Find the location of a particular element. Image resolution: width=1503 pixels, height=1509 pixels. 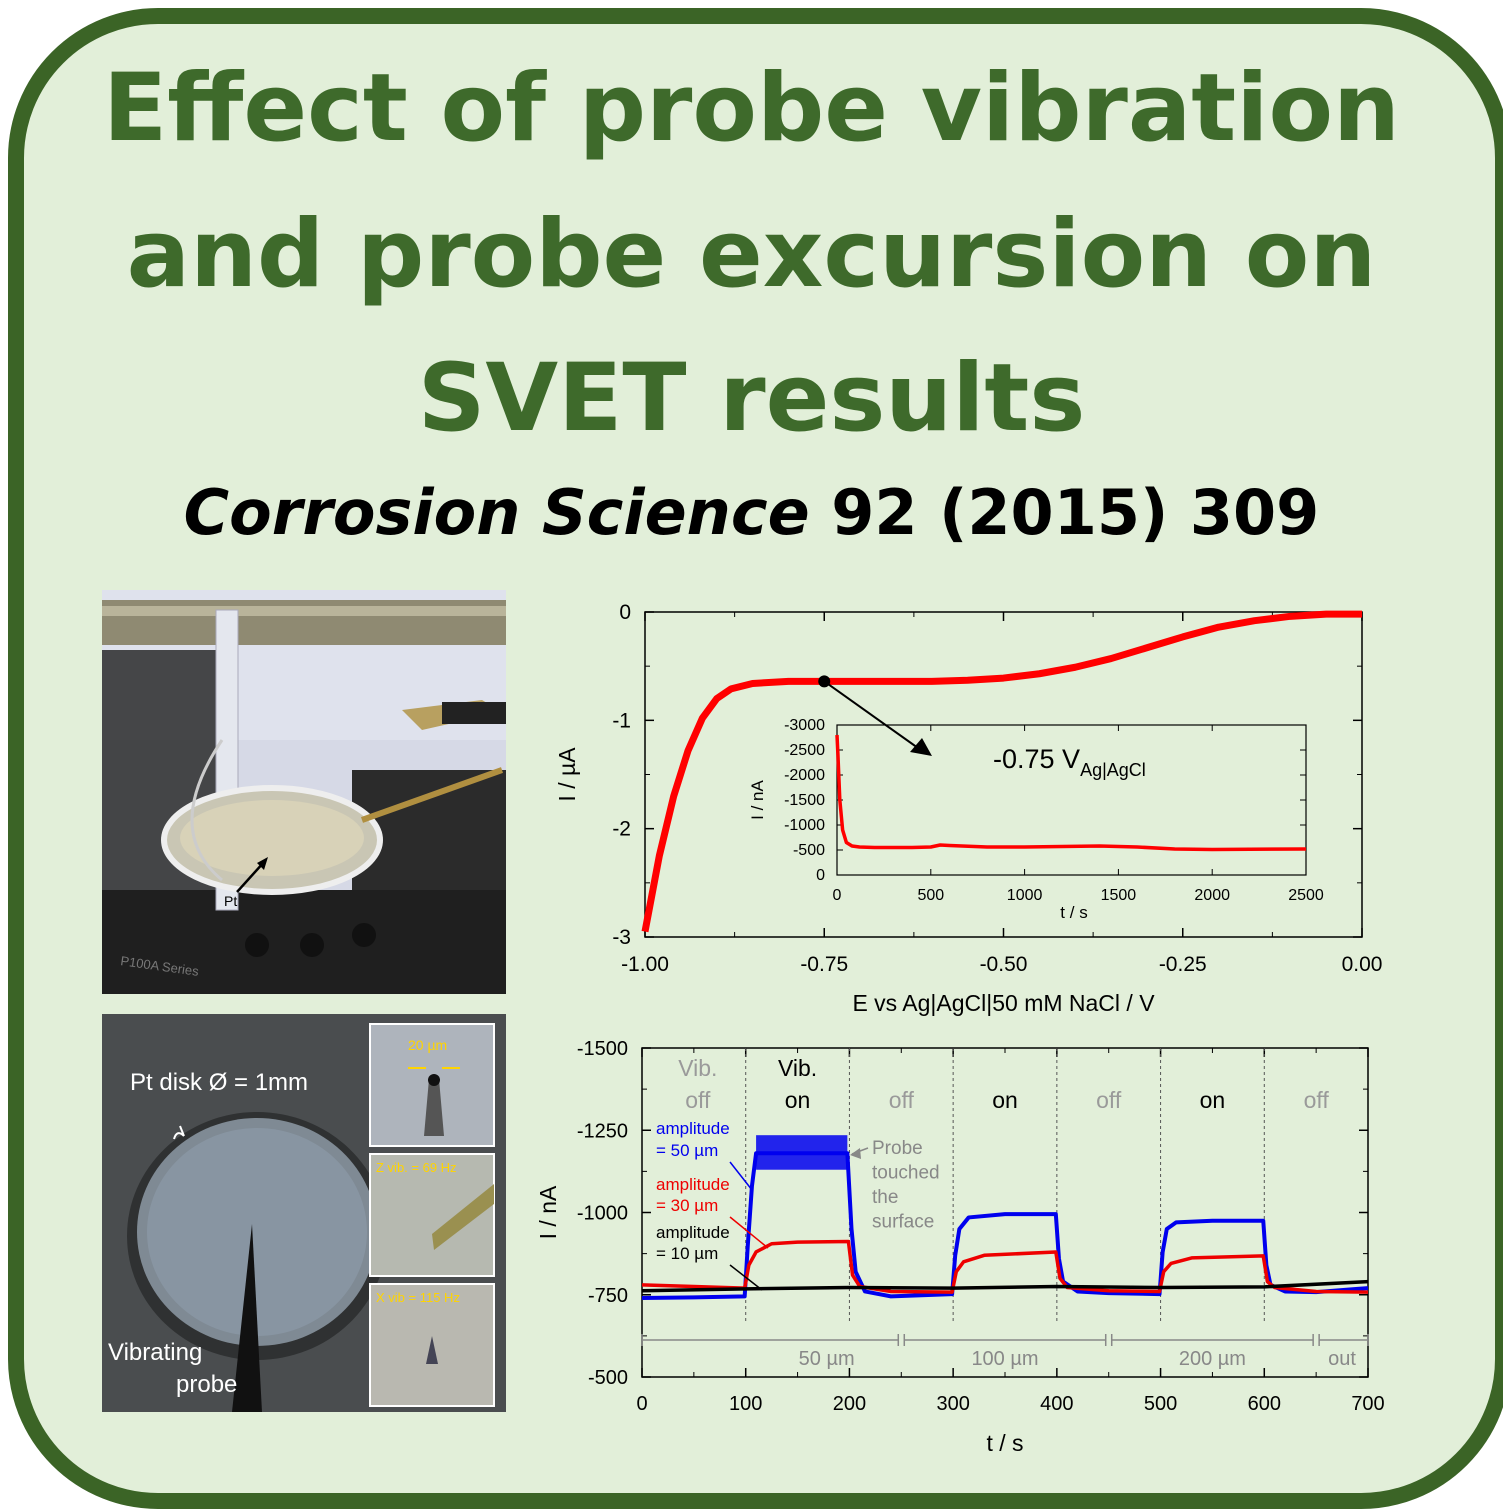

touch-annotation: touched is located at coordinates (906, 1173).